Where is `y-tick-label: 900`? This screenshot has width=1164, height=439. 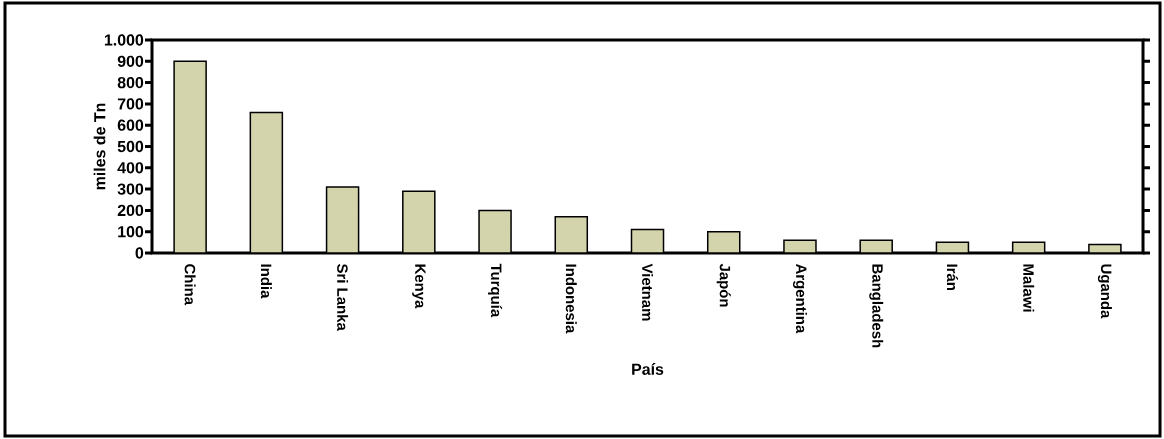 y-tick-label: 900 is located at coordinates (130, 61).